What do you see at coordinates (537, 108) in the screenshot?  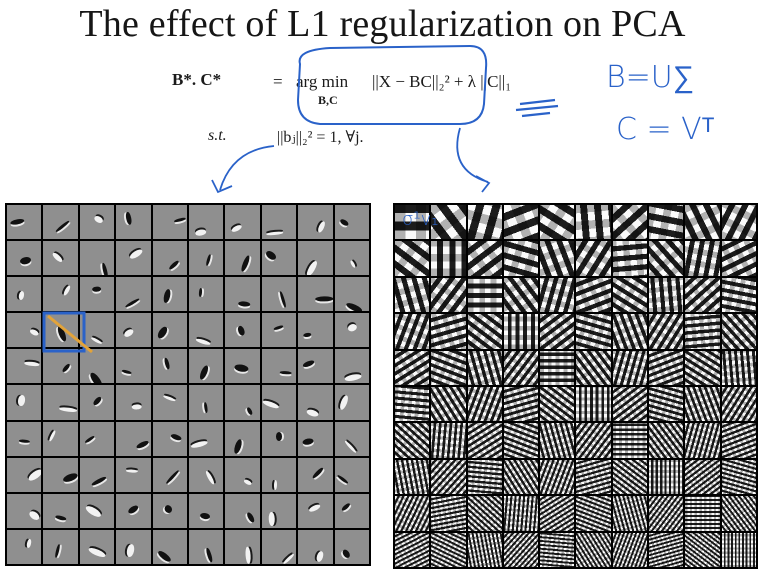 I see `annotation-underline` at bounding box center [537, 108].